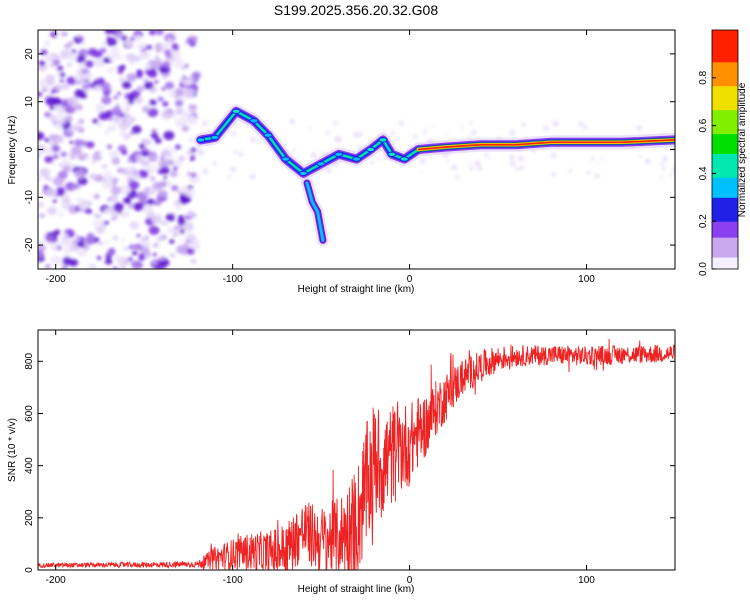 This screenshot has width=750, height=605. Describe the element at coordinates (586, 279) in the screenshot. I see `x-tick-label: 100` at that location.